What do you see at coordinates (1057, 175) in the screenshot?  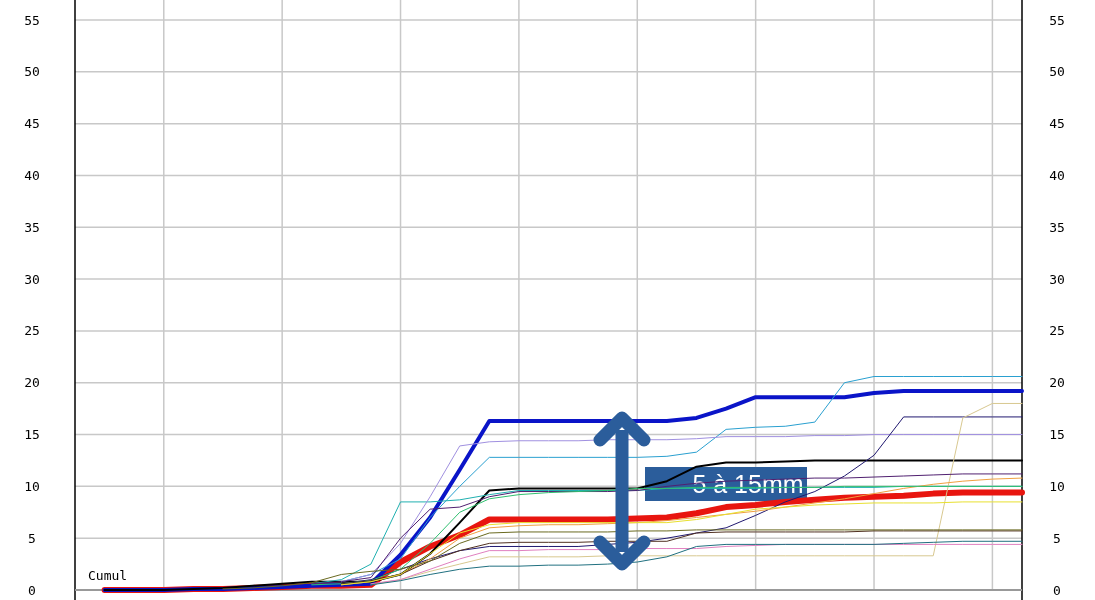 I see `y2-tick-label: 40` at bounding box center [1057, 175].